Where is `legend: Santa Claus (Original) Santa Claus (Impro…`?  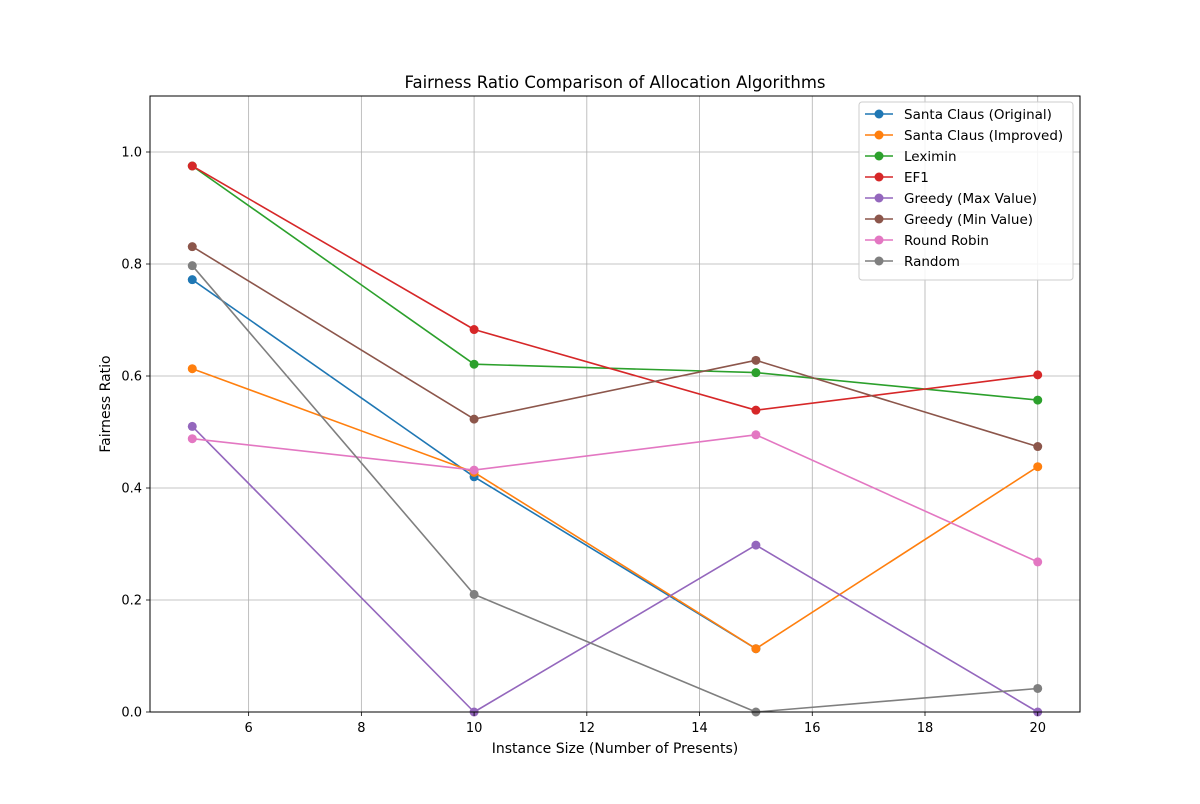
legend: Santa Claus (Original) Santa Claus (Impro… is located at coordinates (966, 191).